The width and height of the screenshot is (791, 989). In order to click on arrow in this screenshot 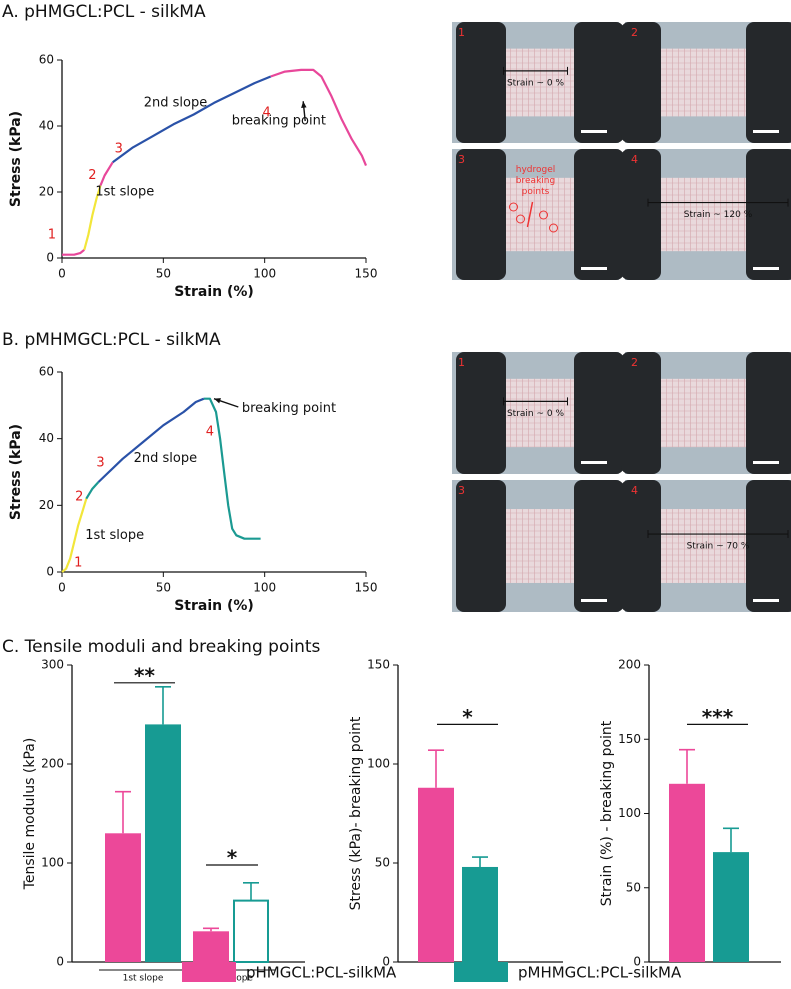, I will do `click(530, 214)`.